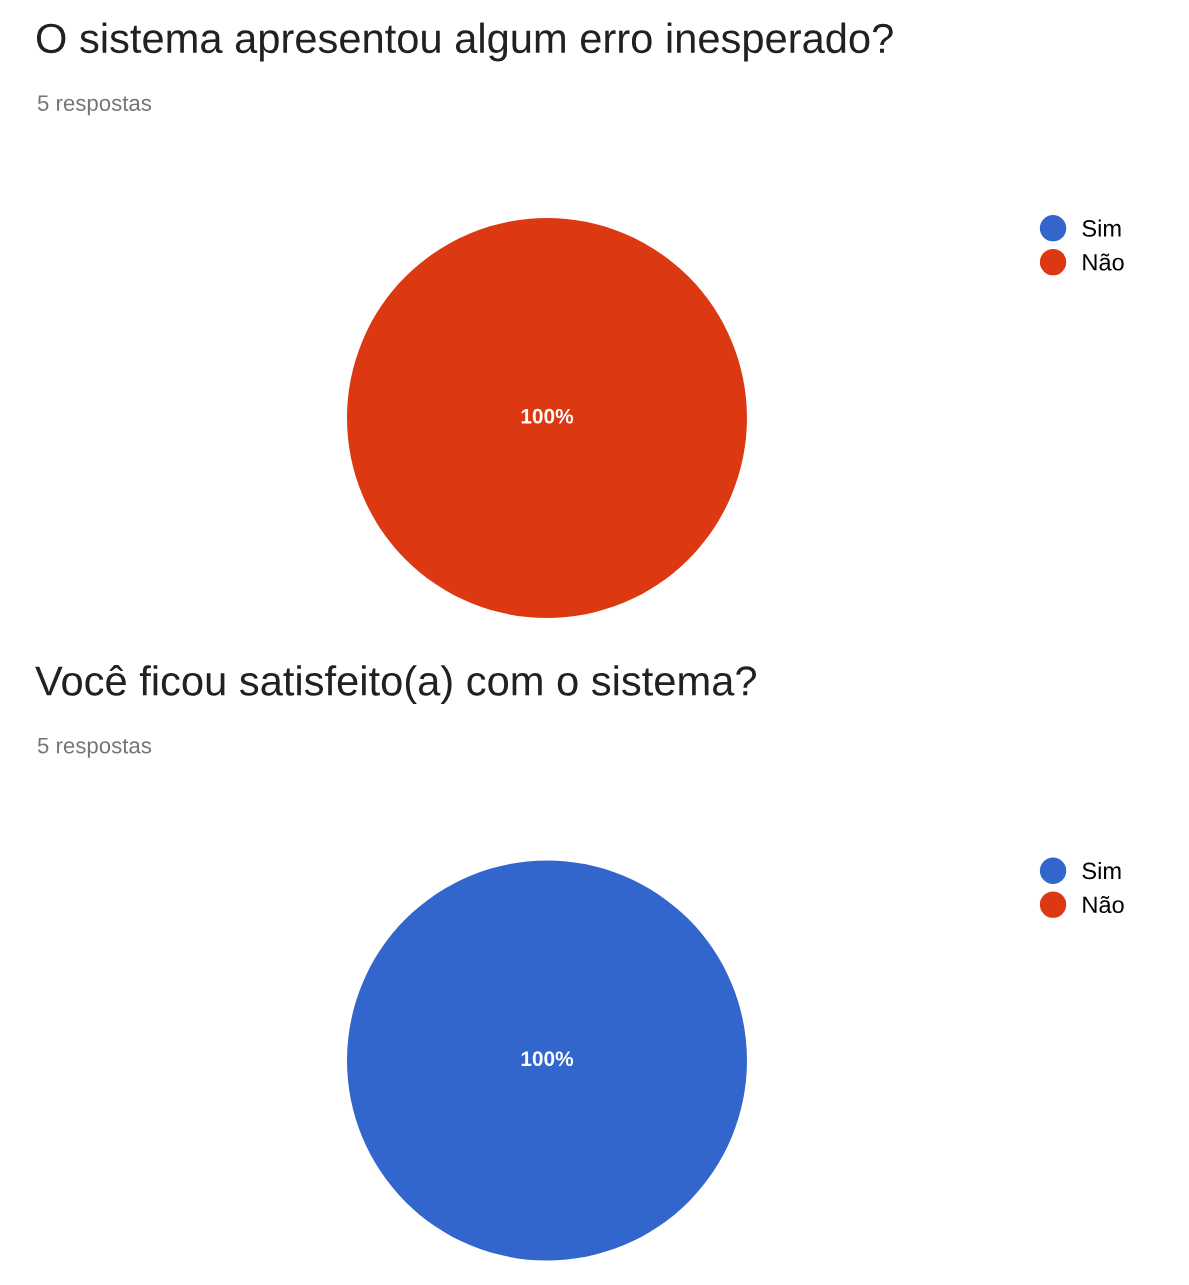 This screenshot has width=1189, height=1285. I want to click on chart-title: O sistema apresentou algum erro inesperado?, so click(464, 42).